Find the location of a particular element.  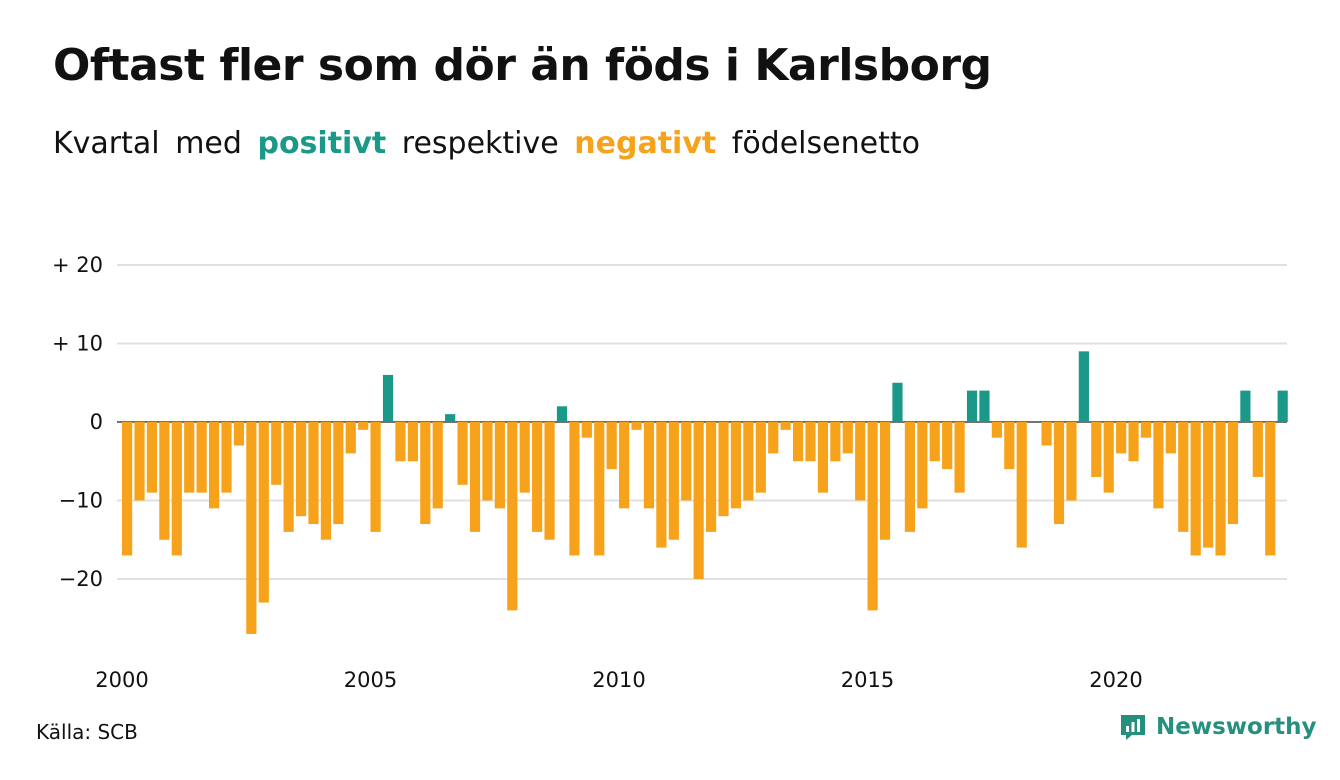

x-tick-label: 2015 is located at coordinates (867, 680).